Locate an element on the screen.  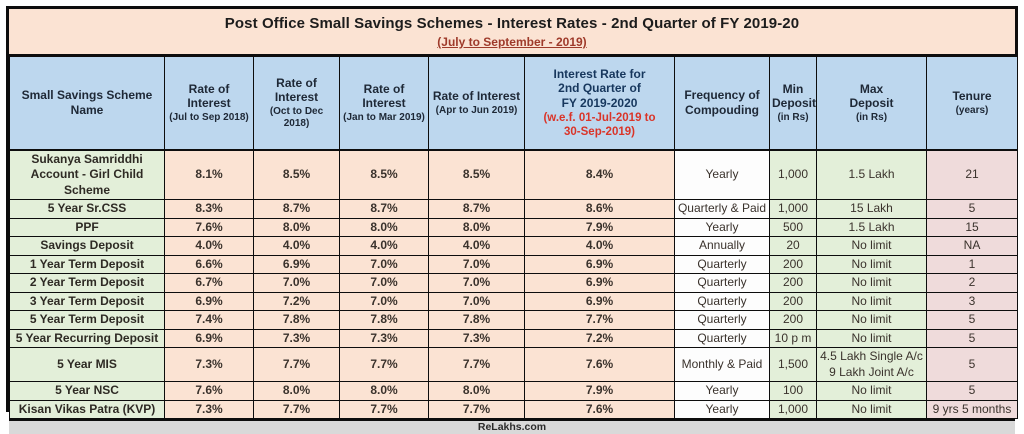
watermark: ReLakhs.com is located at coordinates (512, 426).